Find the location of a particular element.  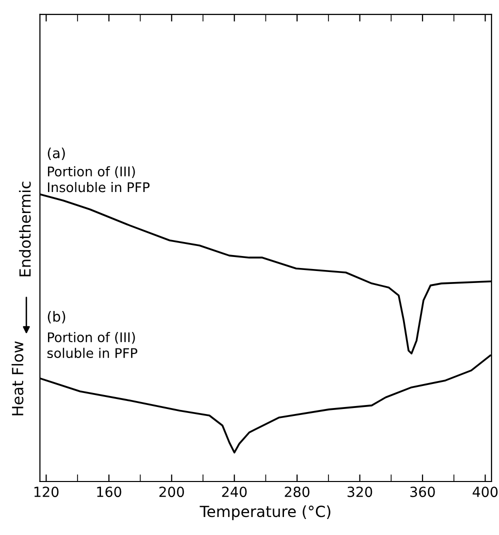

x-tick-label: 400 is located at coordinates (485, 492).